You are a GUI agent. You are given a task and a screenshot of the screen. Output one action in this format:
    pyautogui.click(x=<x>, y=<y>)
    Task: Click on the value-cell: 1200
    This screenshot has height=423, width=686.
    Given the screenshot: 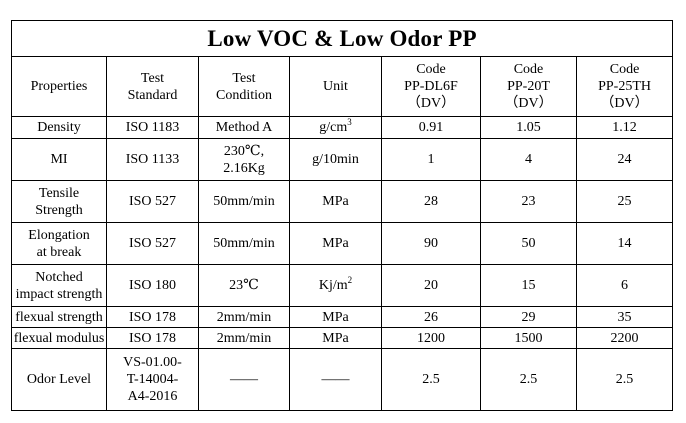 What is the action you would take?
    pyautogui.click(x=431, y=338)
    